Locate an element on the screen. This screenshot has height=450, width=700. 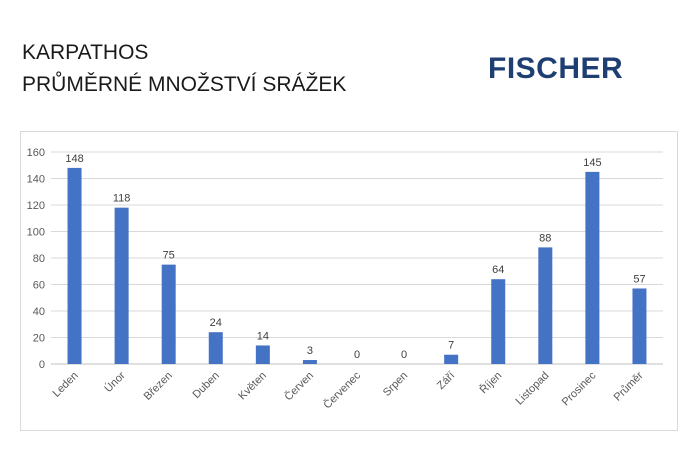
y-tick-label: 0 is located at coordinates (42, 365).